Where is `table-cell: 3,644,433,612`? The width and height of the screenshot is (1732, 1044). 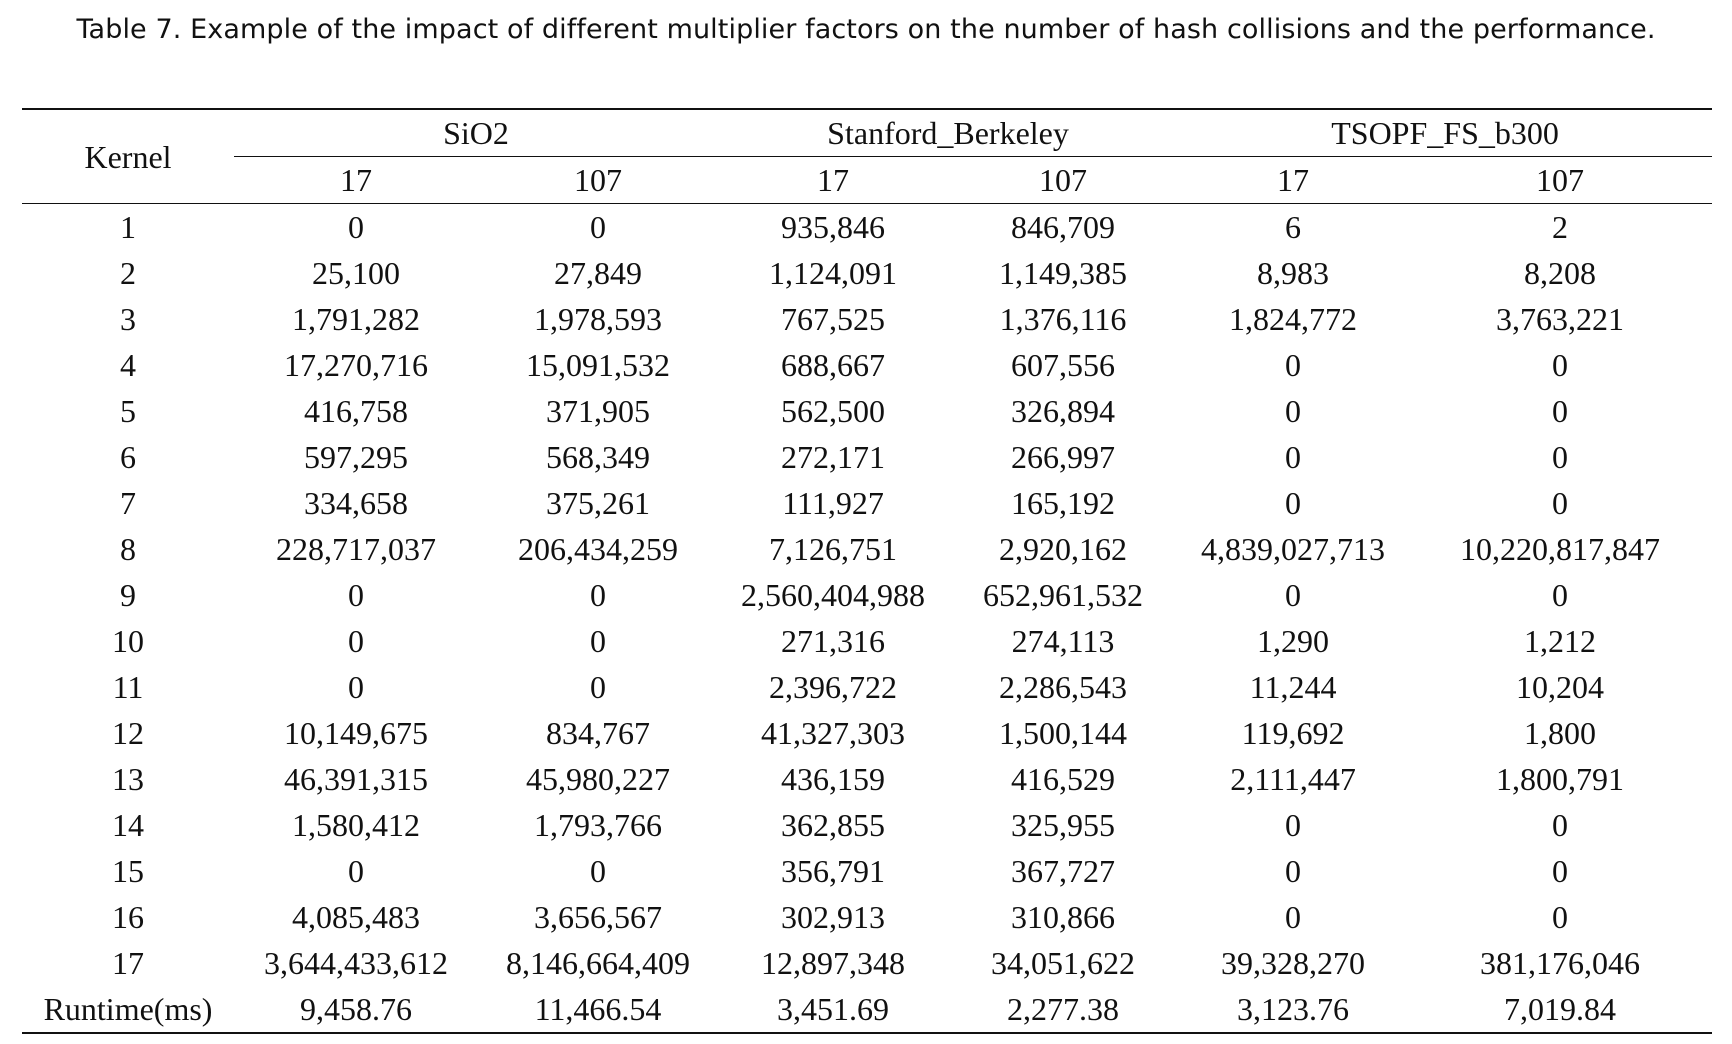 table-cell: 3,644,433,612 is located at coordinates (356, 963).